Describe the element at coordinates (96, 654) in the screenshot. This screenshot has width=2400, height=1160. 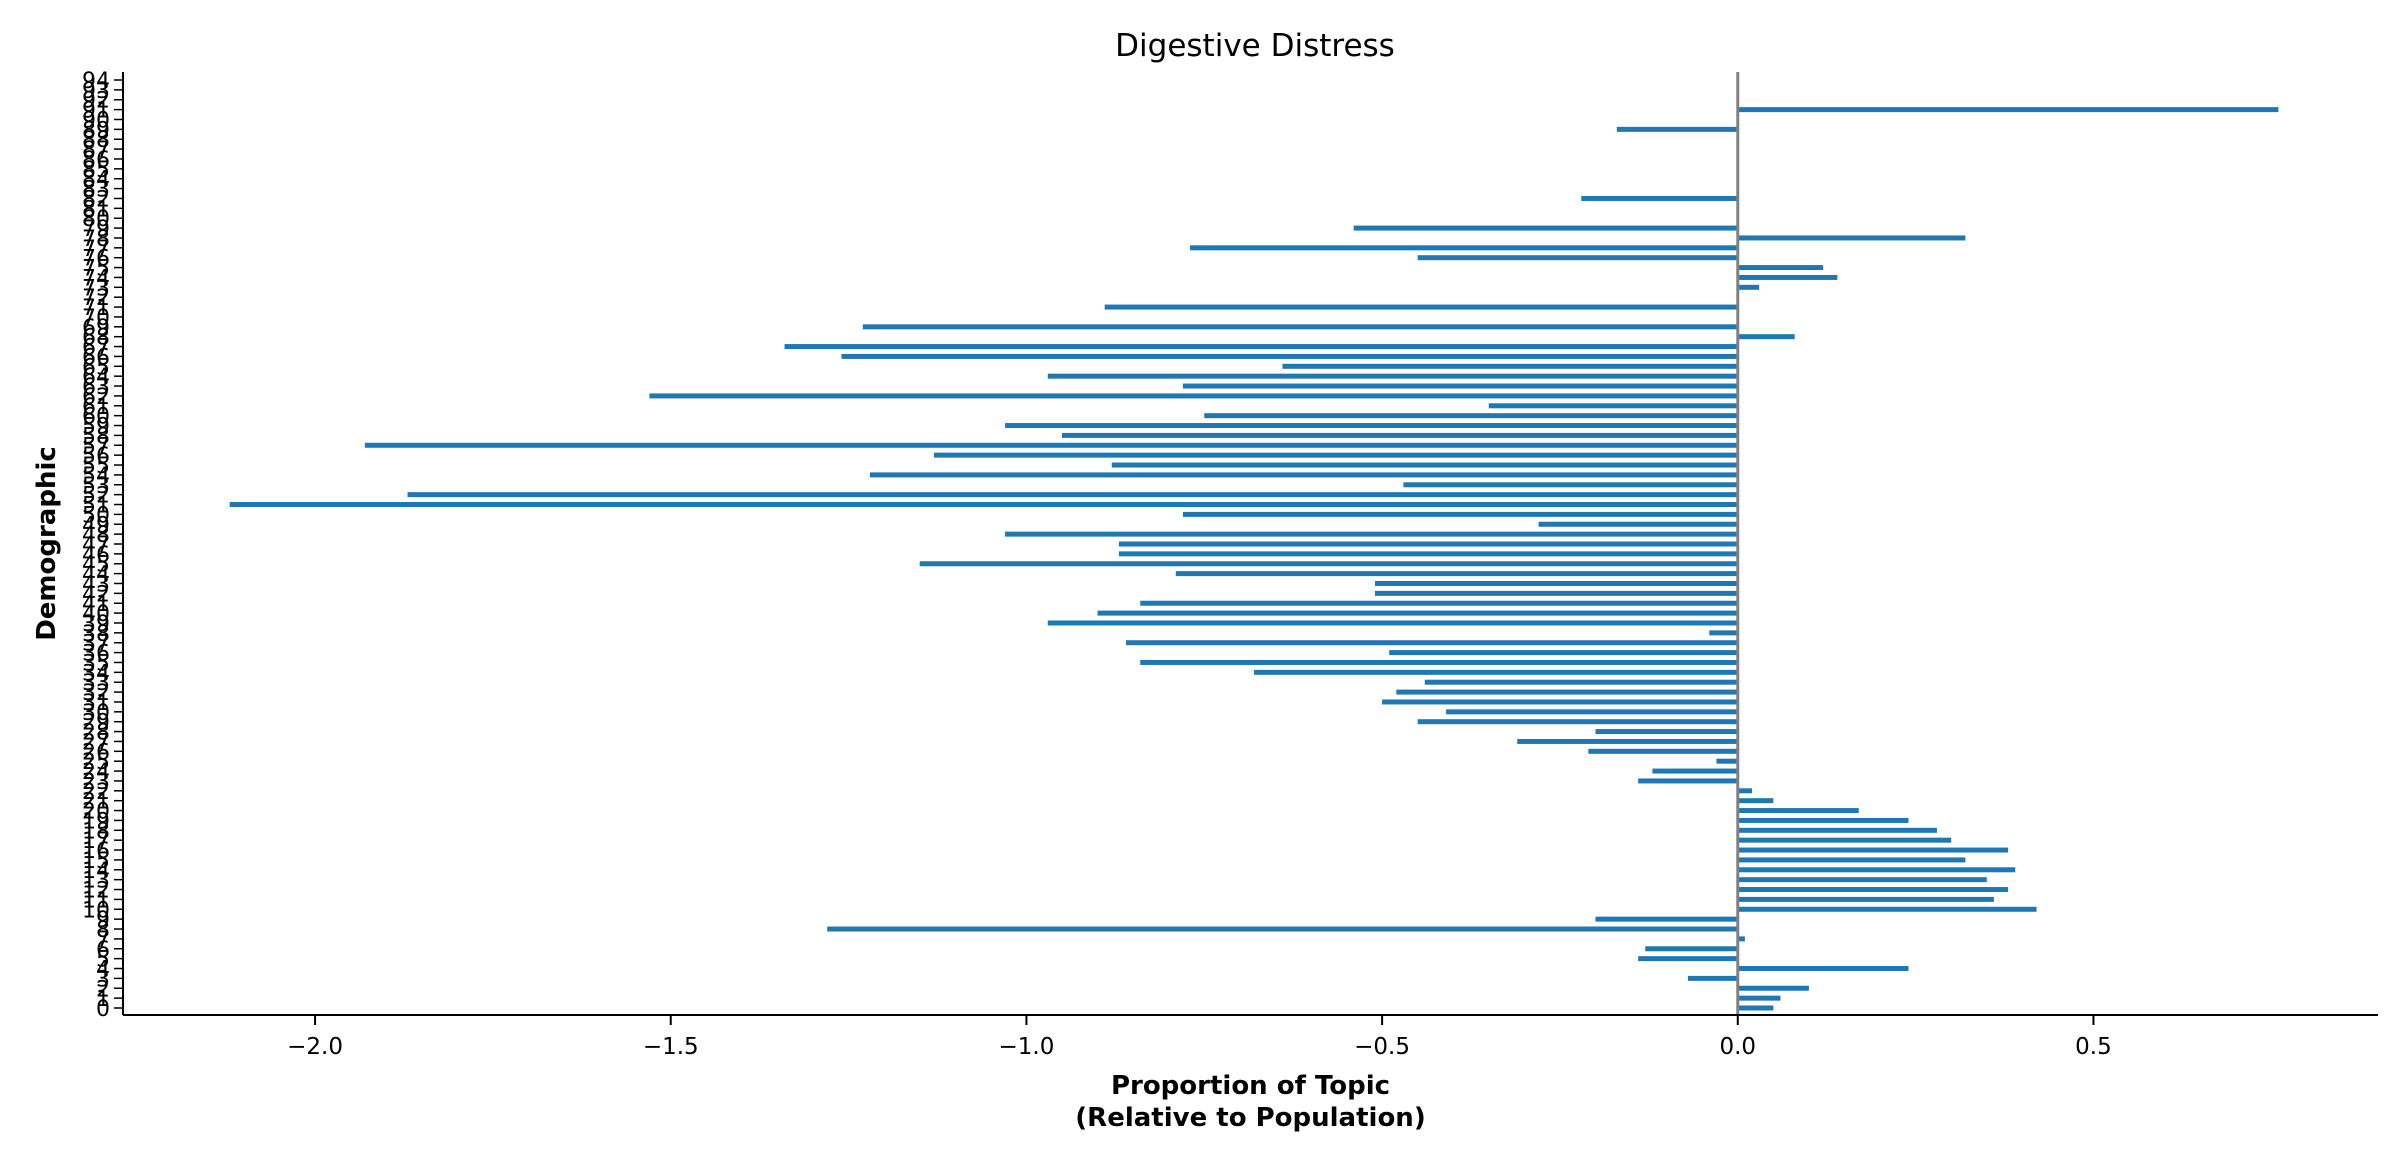
I see `y-tick-label: 36` at that location.